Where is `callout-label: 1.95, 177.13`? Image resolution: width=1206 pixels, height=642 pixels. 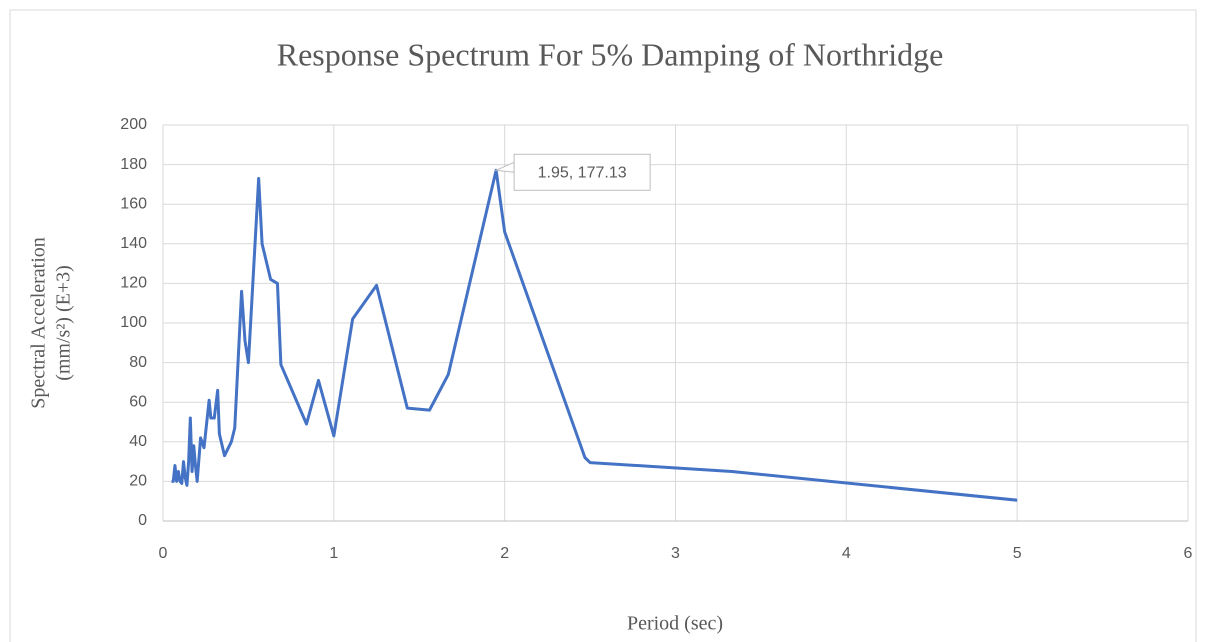
callout-label: 1.95, 177.13 is located at coordinates (582, 173).